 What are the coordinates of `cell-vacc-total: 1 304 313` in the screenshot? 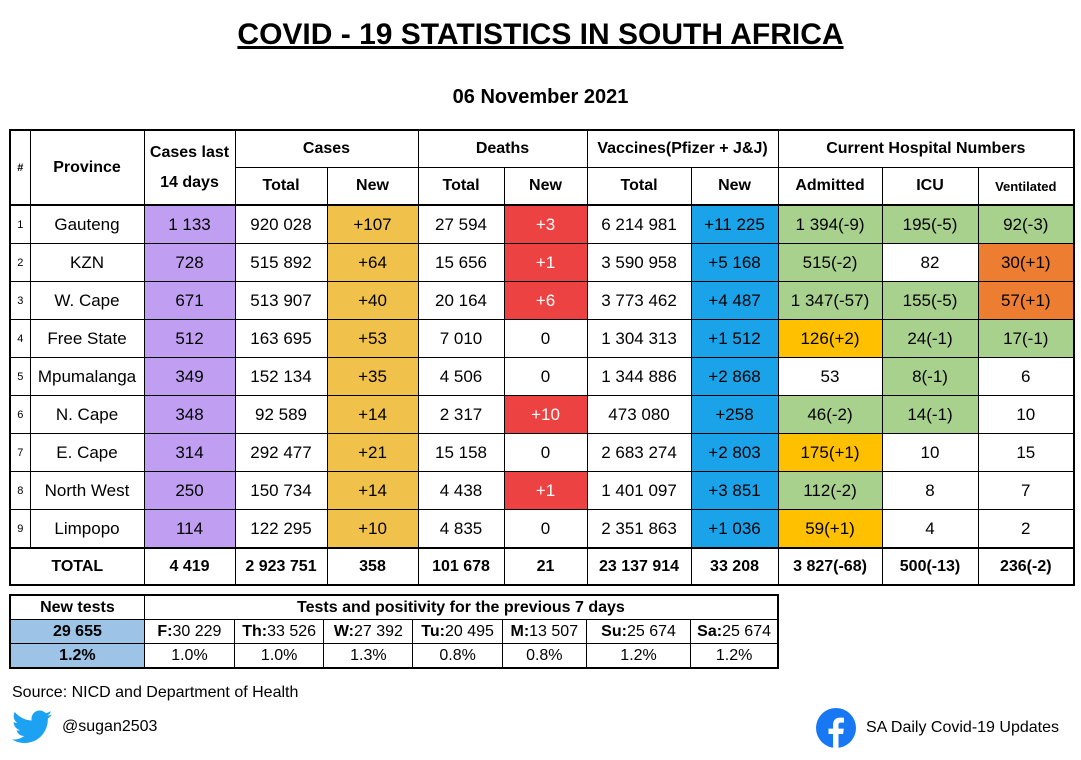 It's located at (639, 338).